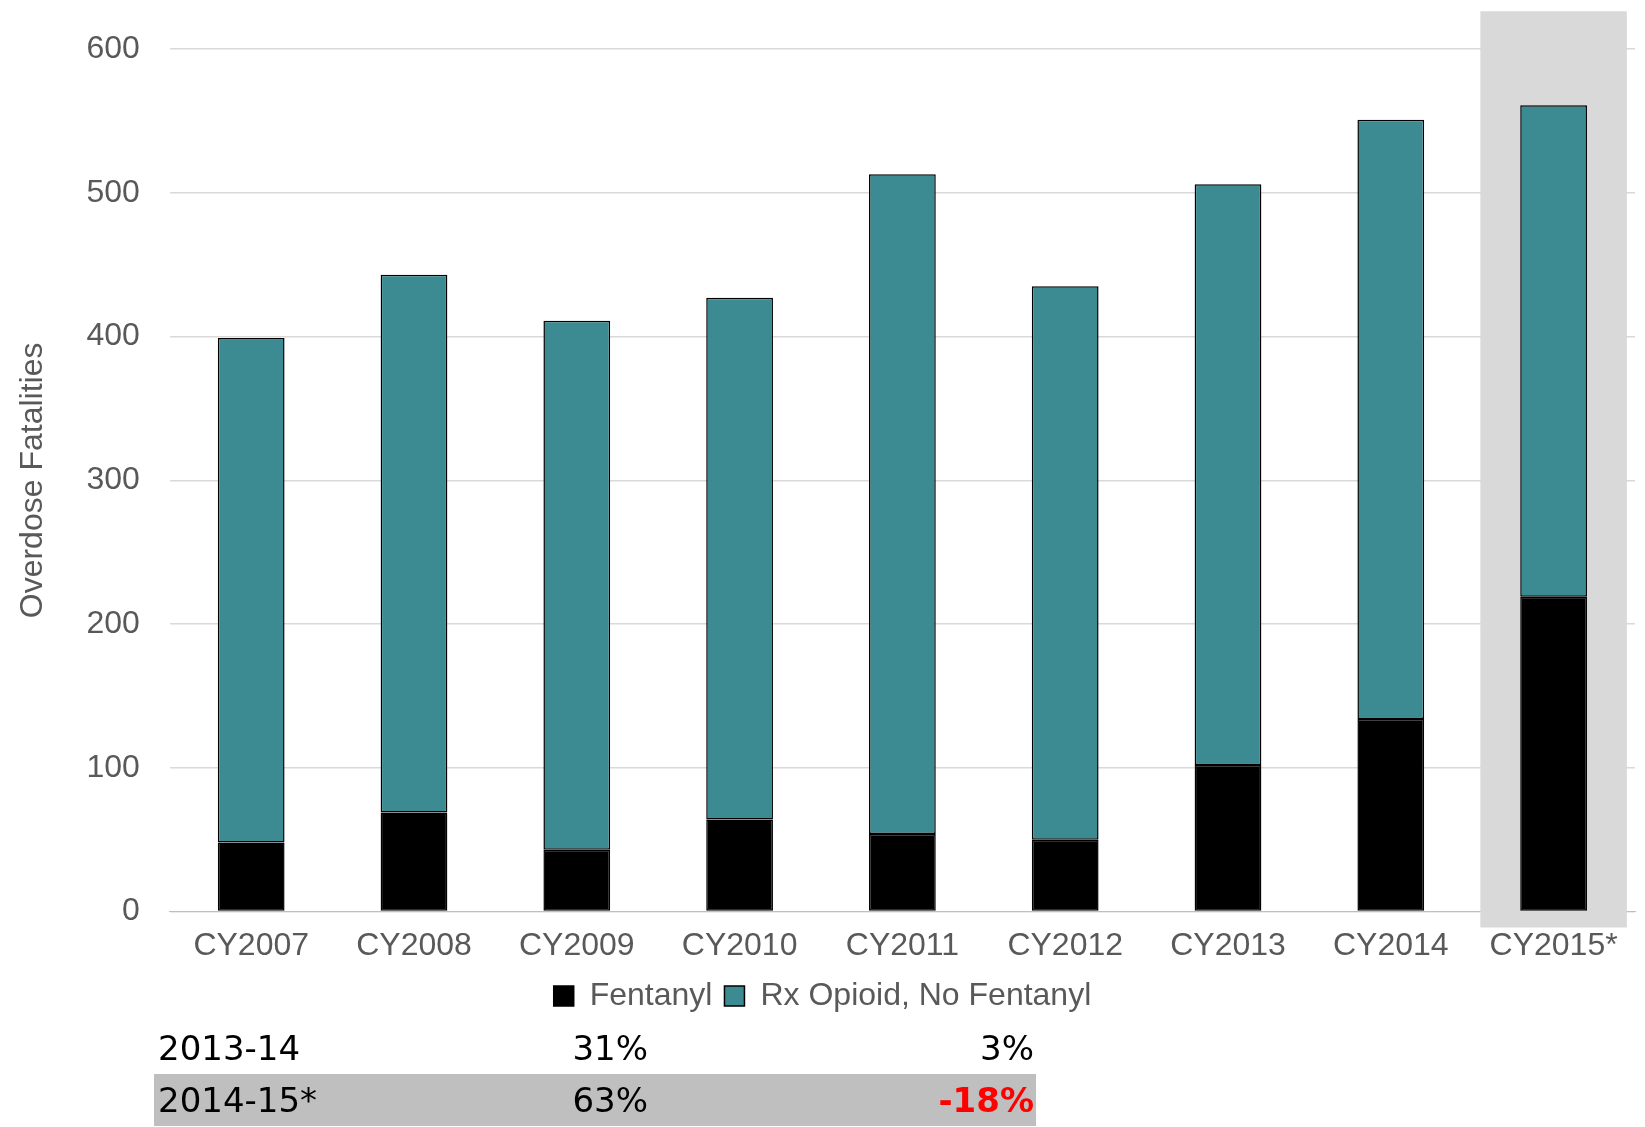  What do you see at coordinates (113, 478) in the screenshot?
I see `y-tick-label: 300` at bounding box center [113, 478].